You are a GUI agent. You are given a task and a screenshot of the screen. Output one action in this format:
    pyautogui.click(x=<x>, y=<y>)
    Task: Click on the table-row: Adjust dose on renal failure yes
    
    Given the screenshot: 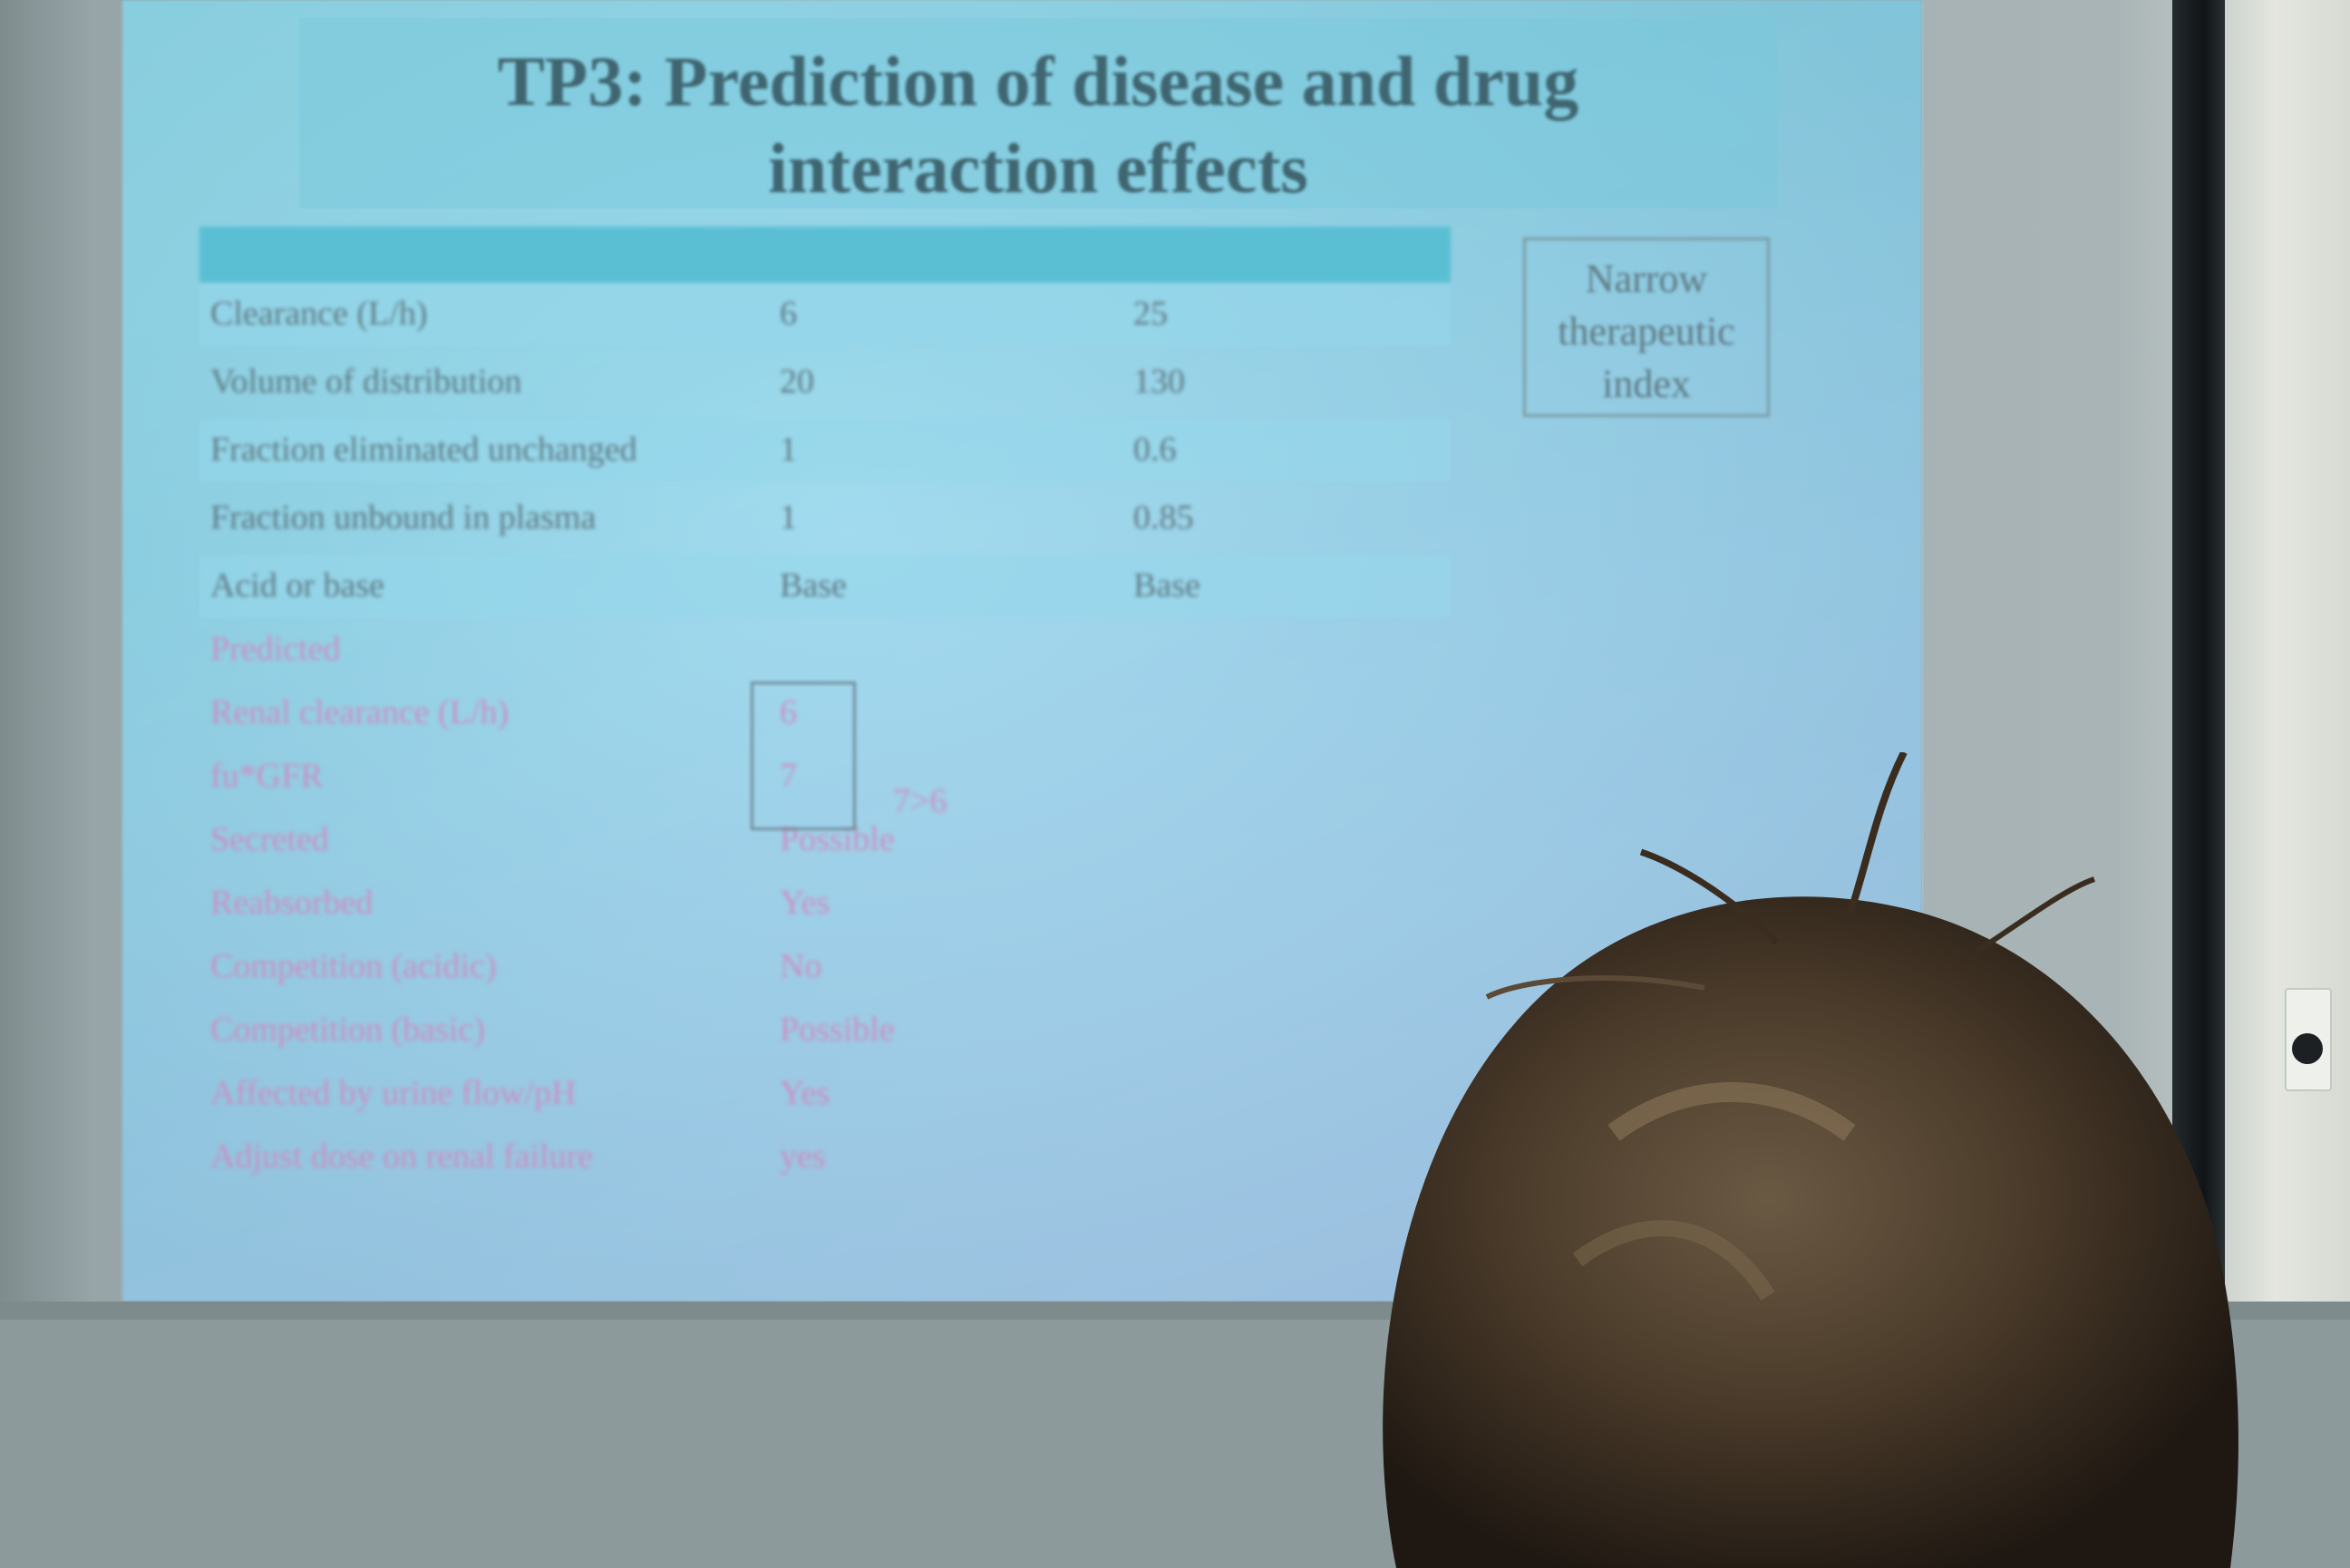 What is the action you would take?
    pyautogui.click(x=825, y=1157)
    